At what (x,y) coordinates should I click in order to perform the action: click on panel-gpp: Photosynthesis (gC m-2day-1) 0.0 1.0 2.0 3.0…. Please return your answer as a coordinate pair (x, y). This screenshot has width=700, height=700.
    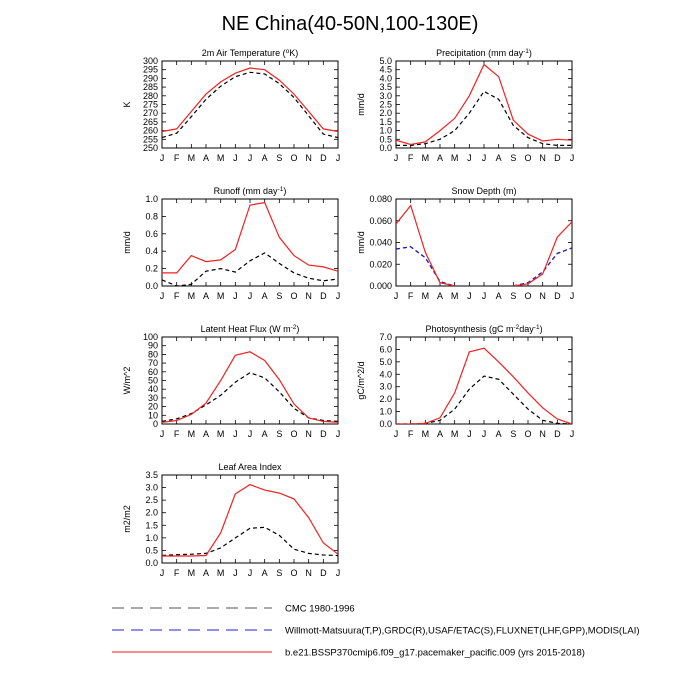
    Looking at the image, I should click on (465, 381).